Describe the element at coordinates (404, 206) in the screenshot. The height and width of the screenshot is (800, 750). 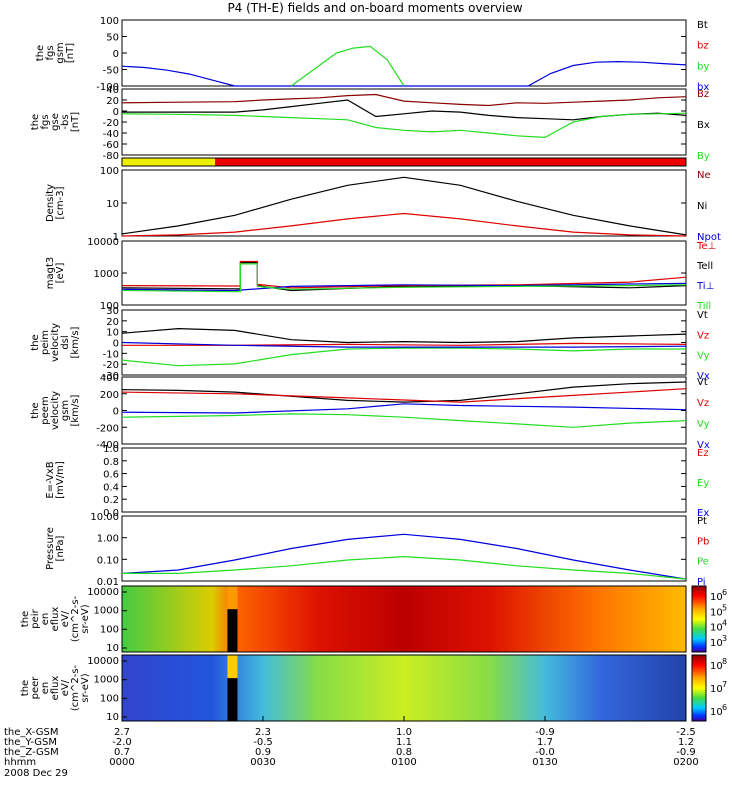
I see `series-line-Ni` at that location.